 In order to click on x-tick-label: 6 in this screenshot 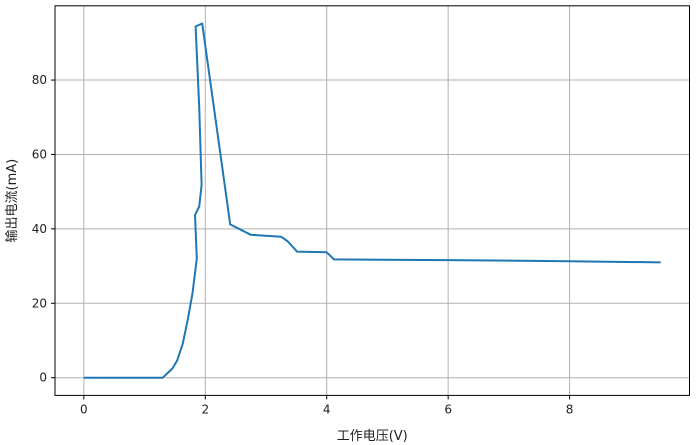, I will do `click(448, 409)`.